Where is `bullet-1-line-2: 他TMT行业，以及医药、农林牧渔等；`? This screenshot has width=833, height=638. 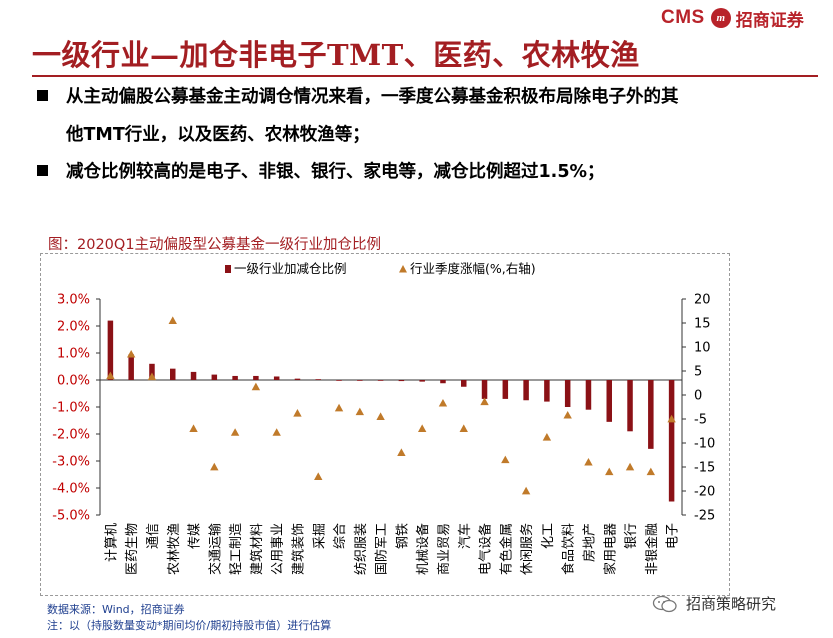 bullet-1-line-2: 他TMT行业，以及医药、农林牧渔等； is located at coordinates (218, 135).